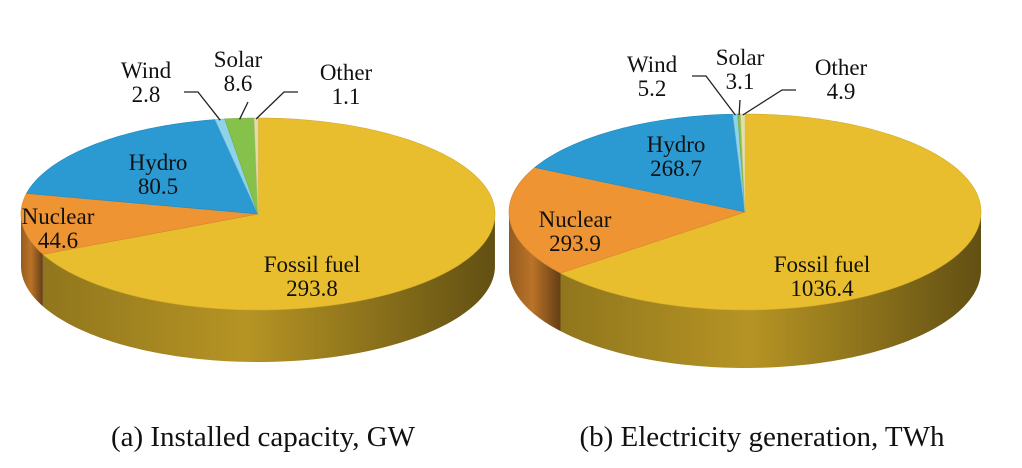  I want to click on slice-value-wind: 2.8, so click(146, 94).